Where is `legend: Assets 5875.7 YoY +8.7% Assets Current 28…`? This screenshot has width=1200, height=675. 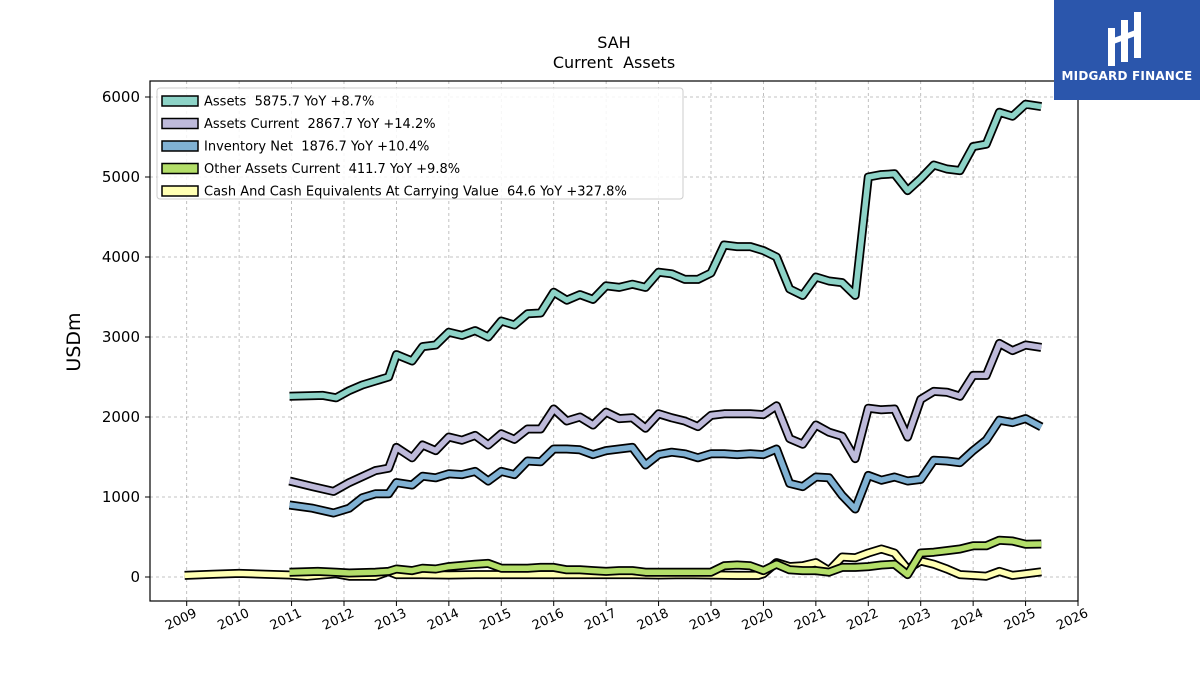 legend: Assets 5875.7 YoY +8.7% Assets Current 28… is located at coordinates (420, 143).